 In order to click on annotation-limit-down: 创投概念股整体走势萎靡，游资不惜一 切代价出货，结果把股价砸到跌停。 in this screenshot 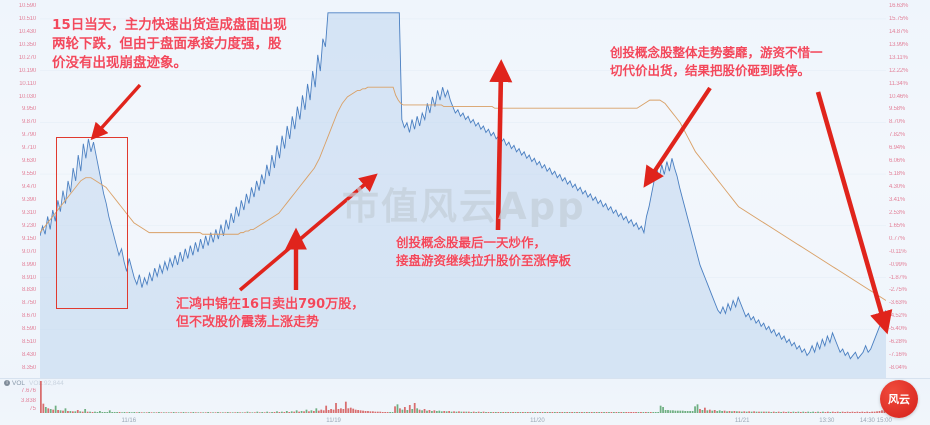, I will do `click(716, 61)`.